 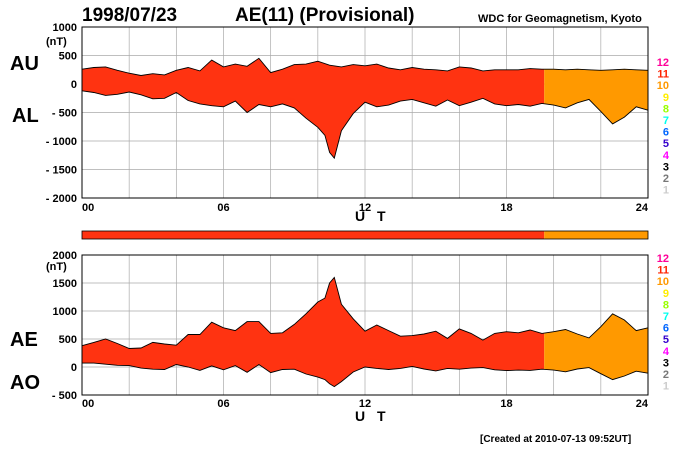 I want to click on band-final, so click(x=313, y=108).